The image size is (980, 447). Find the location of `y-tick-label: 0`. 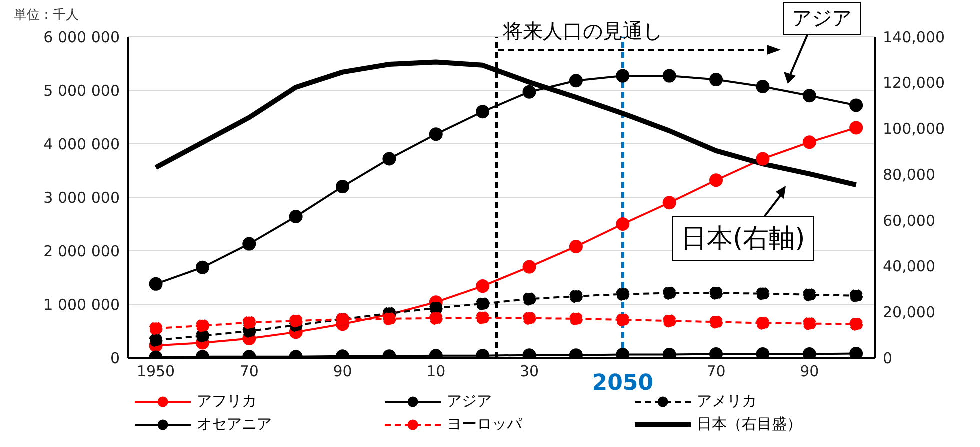

y-tick-label: 0 is located at coordinates (115, 358).